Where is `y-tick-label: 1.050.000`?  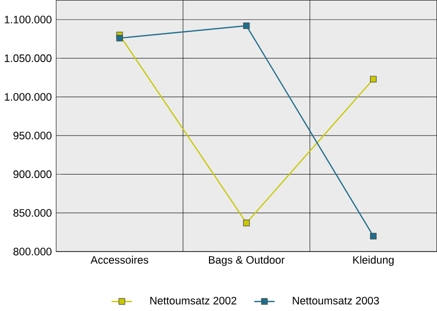
y-tick-label: 1.050.000 is located at coordinates (28, 58).